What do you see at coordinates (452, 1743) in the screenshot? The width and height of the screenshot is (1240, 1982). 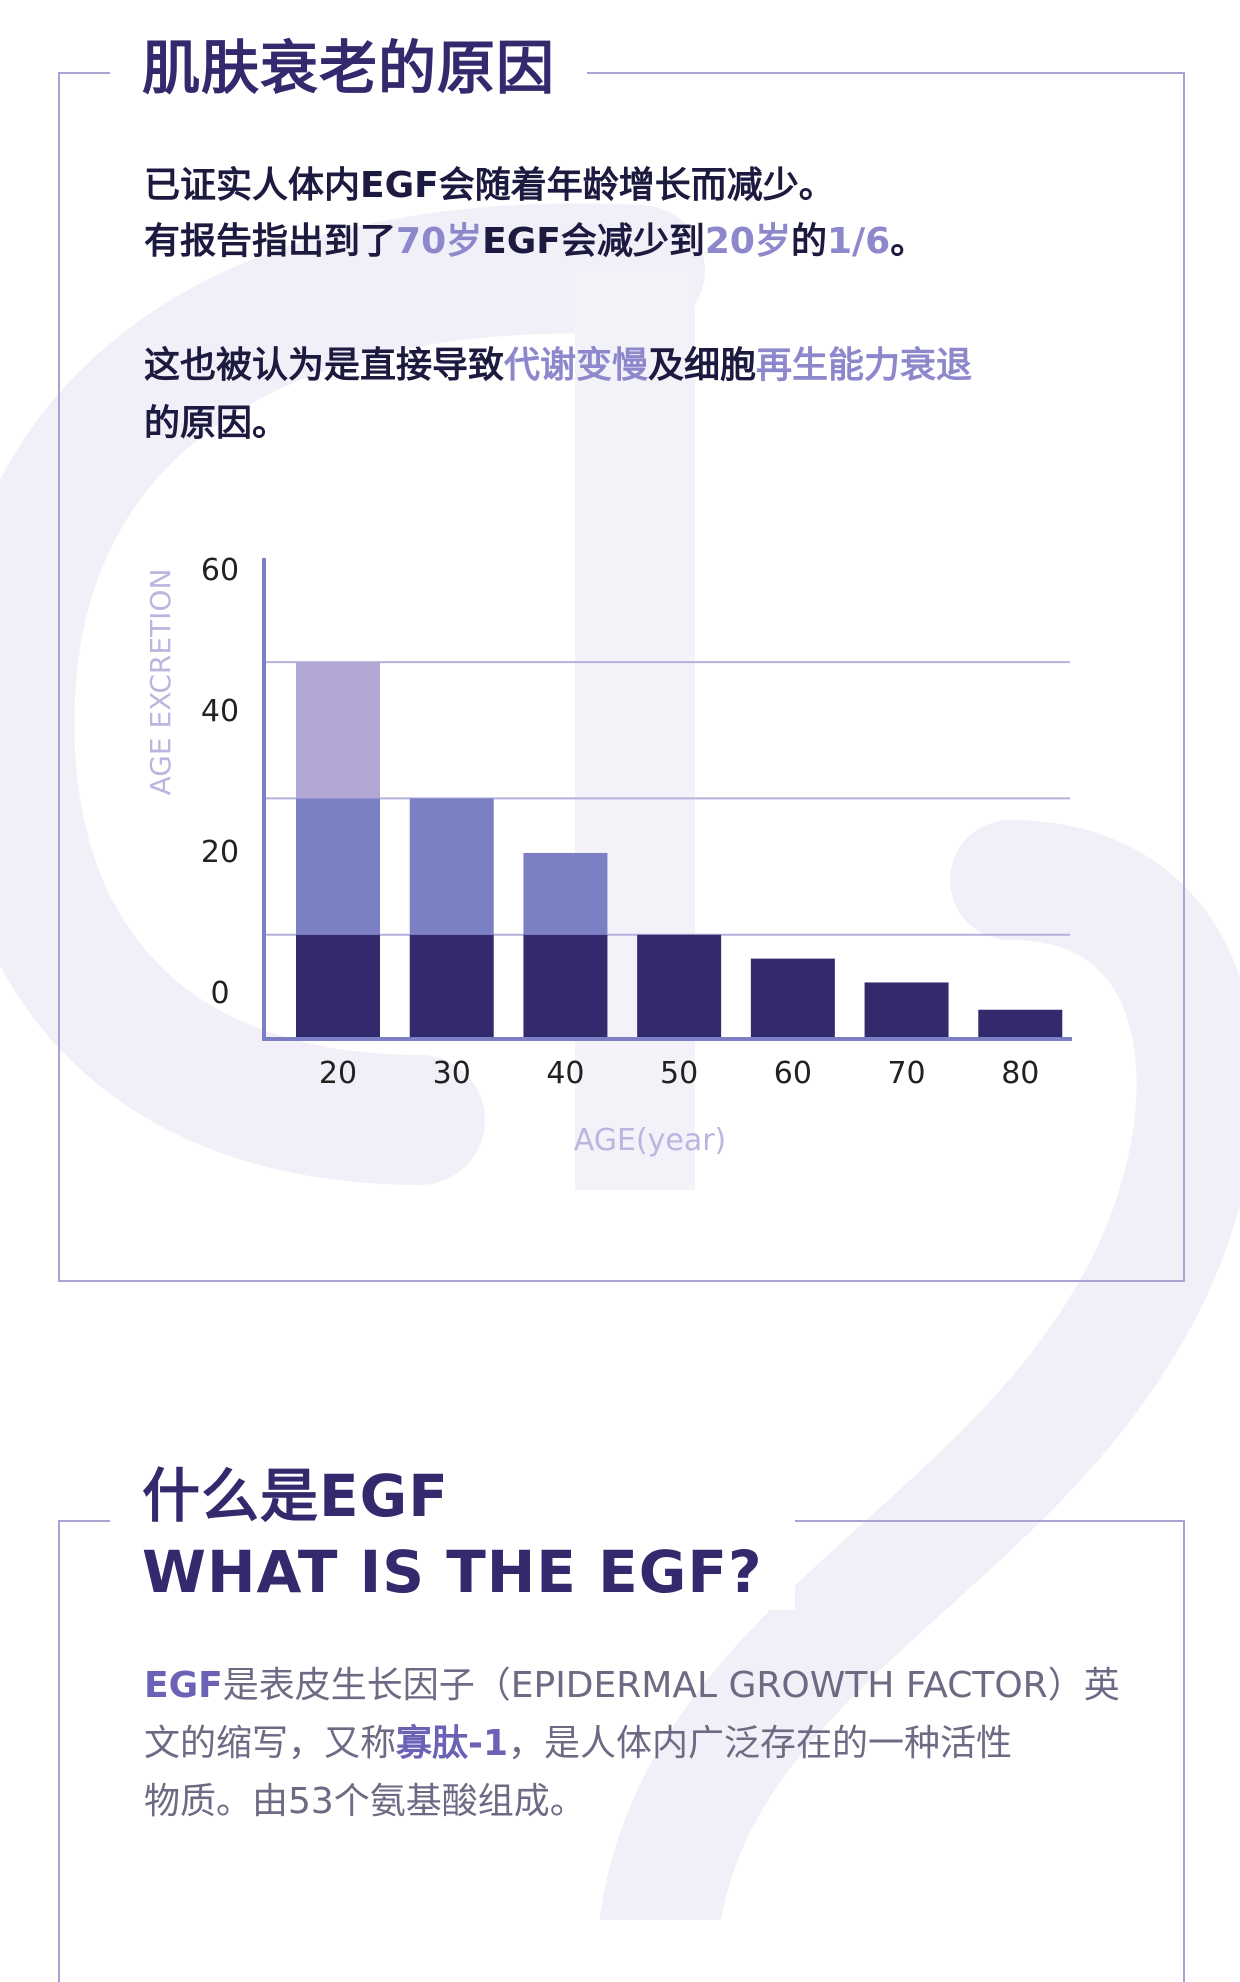 I see `highlight-oligopeptide: 寡肽-1` at bounding box center [452, 1743].